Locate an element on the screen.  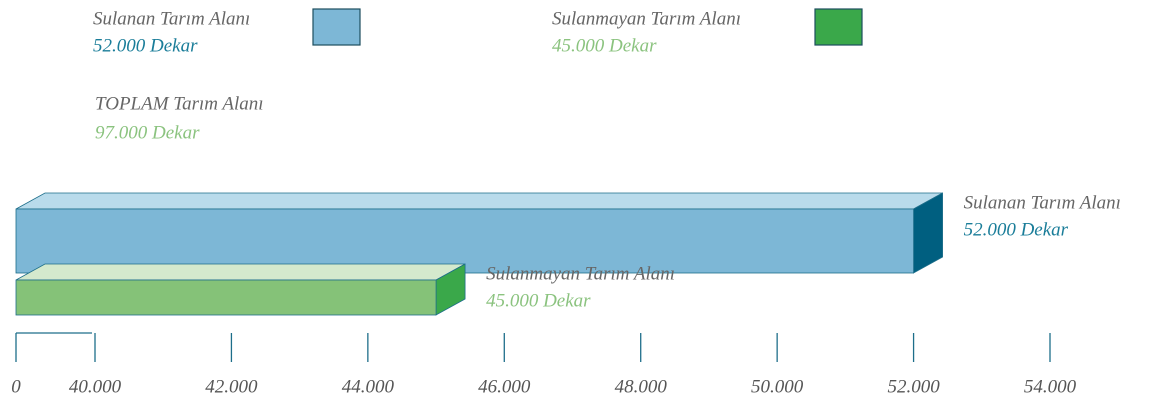
x-tick-label: 52.000 is located at coordinates (913, 386).